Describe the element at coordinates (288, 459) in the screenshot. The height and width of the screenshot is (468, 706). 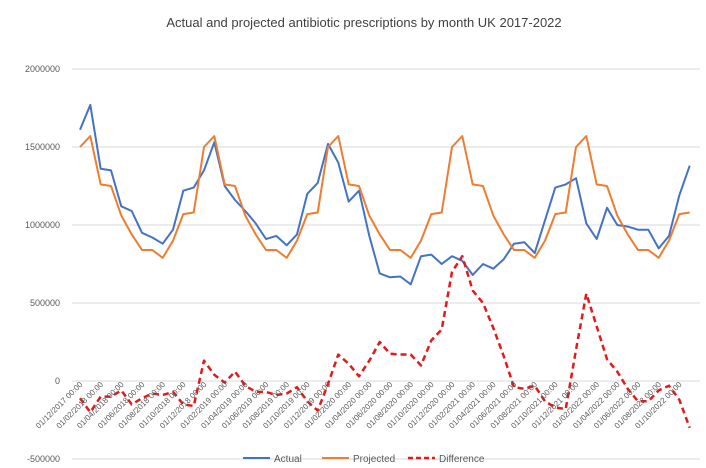
I see `legend-label-actual: Actual` at that location.